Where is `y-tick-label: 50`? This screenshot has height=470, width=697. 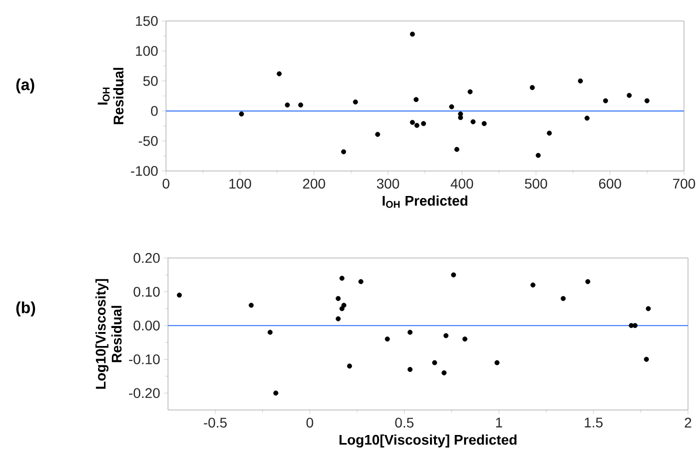
y-tick-label: 50 is located at coordinates (150, 81).